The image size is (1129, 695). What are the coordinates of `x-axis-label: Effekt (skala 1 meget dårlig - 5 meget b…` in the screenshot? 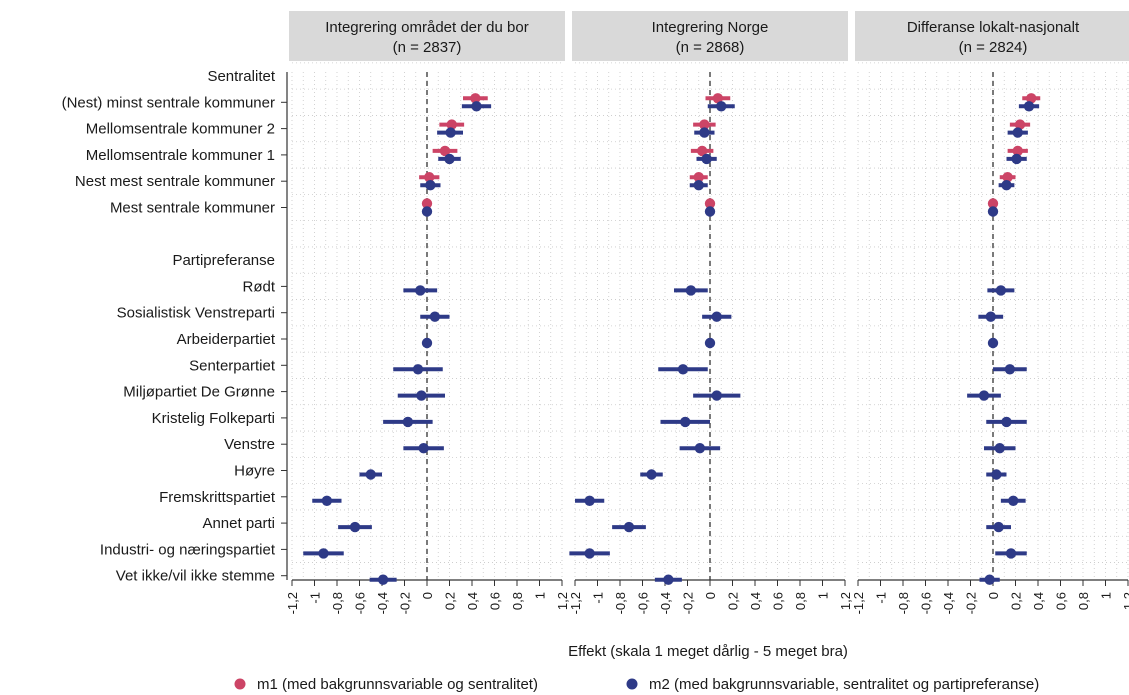 It's located at (708, 651).